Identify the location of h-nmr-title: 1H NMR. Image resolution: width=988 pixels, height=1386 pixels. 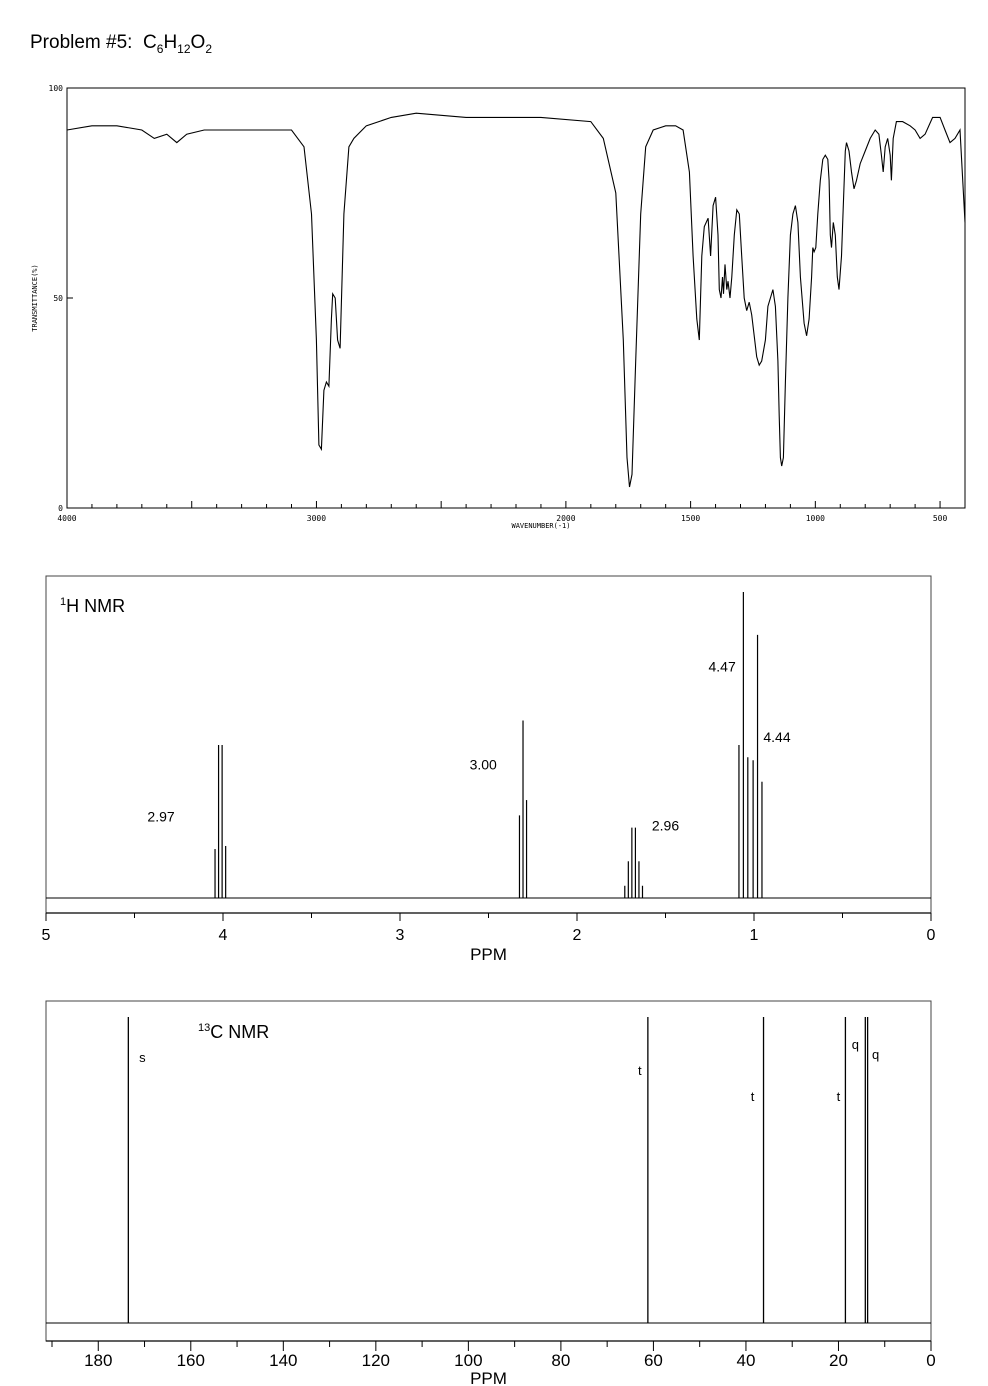
(92, 606).